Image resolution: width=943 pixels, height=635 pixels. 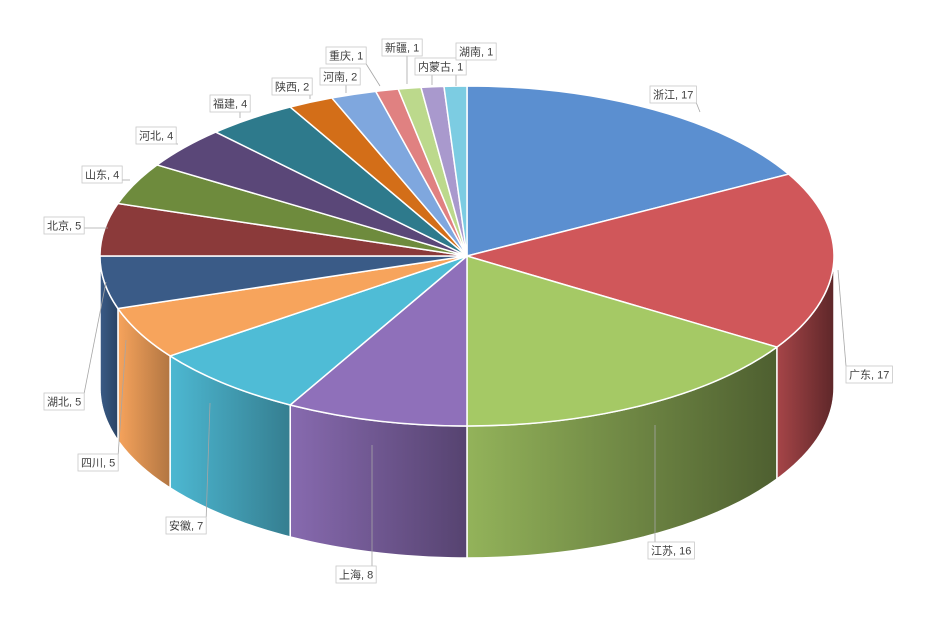 I want to click on slice-10-data-label: 福建, 4, so click(x=230, y=103).